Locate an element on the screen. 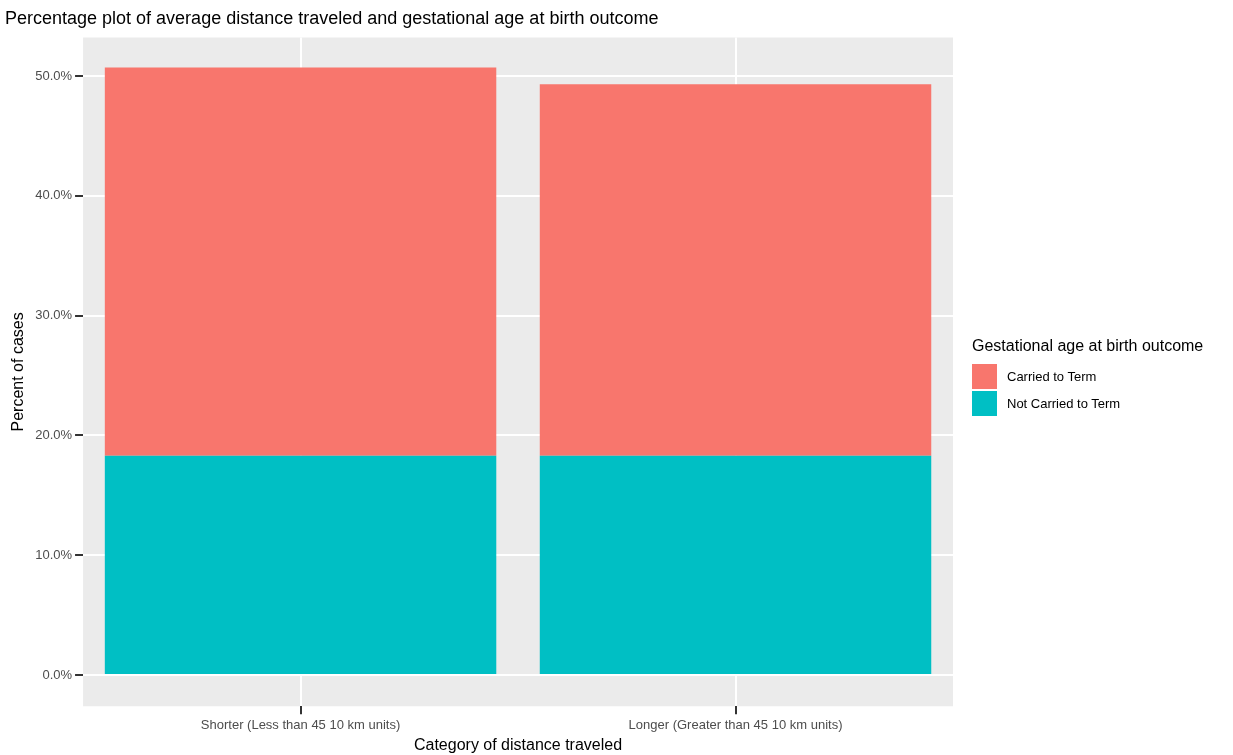 This screenshot has height=755, width=1233. chart-title: Percentage plot of average distance traveled and gestational age at birth outcome is located at coordinates (332, 17).